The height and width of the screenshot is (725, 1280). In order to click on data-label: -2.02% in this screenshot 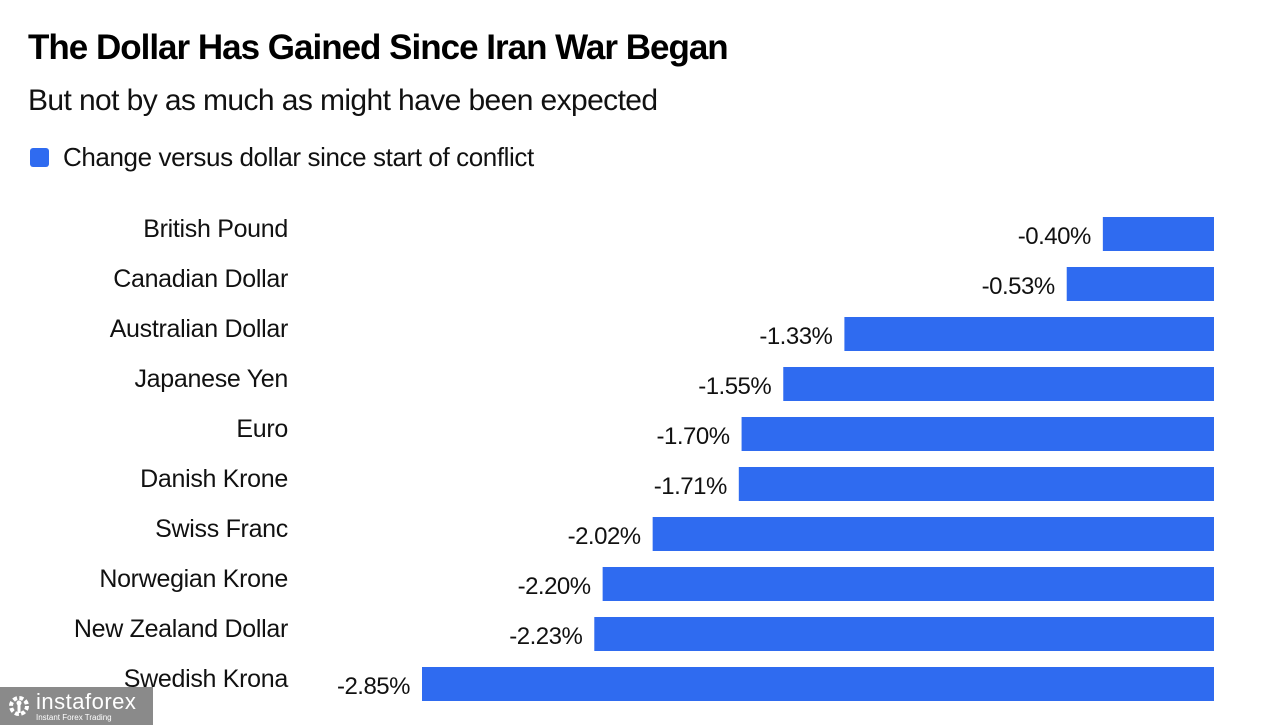, I will do `click(604, 536)`.